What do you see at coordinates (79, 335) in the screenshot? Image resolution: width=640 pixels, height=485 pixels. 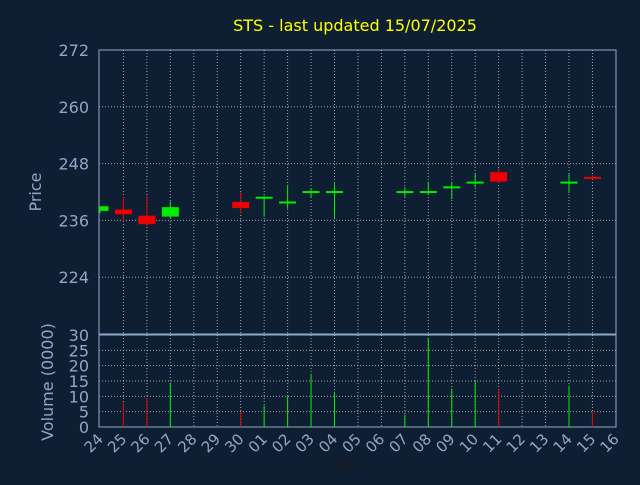 I see `volume-tick-label: 30` at bounding box center [79, 335].